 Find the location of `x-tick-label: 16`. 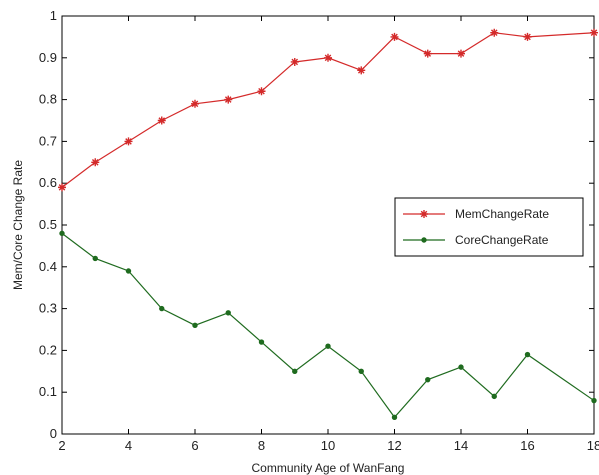

x-tick-label: 16 is located at coordinates (527, 445).